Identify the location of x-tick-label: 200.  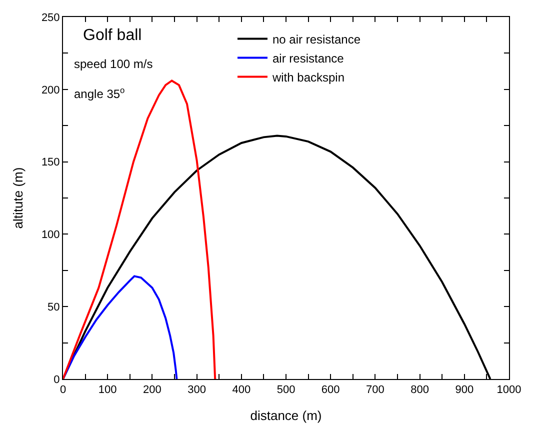
(152, 390).